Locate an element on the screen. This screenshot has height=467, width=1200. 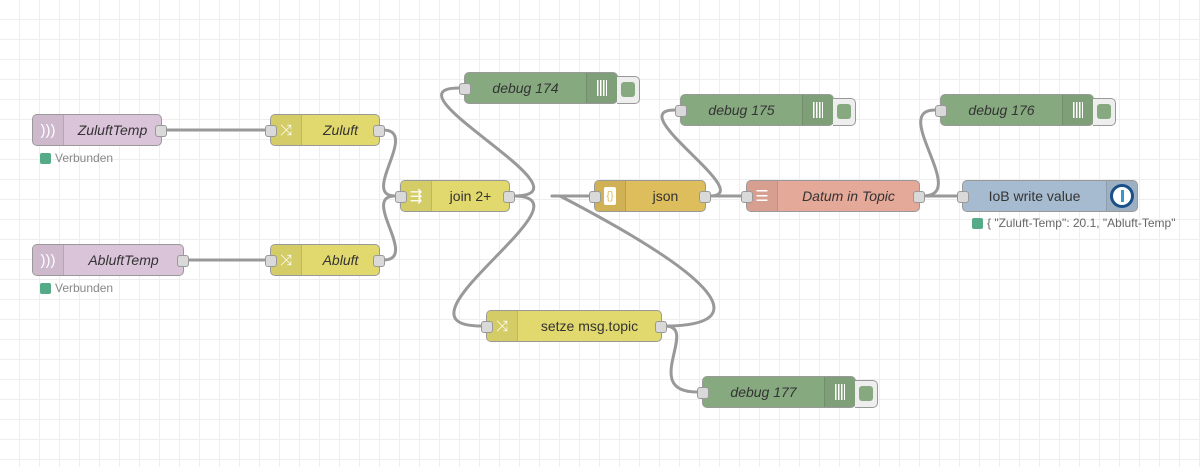
node-label: json is located at coordinates (665, 196).